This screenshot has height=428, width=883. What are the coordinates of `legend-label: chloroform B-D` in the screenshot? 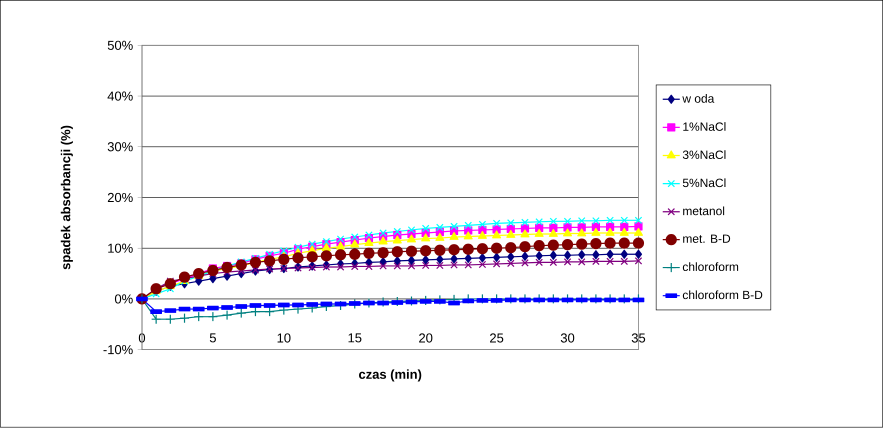 It's located at (722, 295).